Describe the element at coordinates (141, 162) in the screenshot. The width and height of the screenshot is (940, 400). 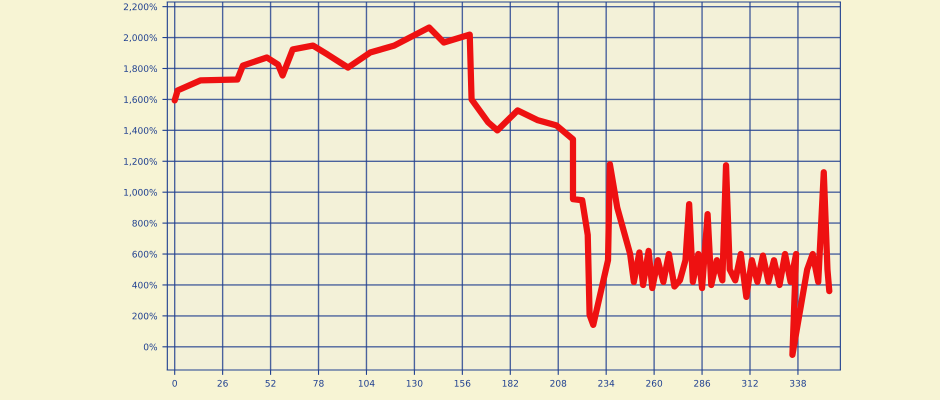
I see `y-tick-label: 1,200%` at that location.